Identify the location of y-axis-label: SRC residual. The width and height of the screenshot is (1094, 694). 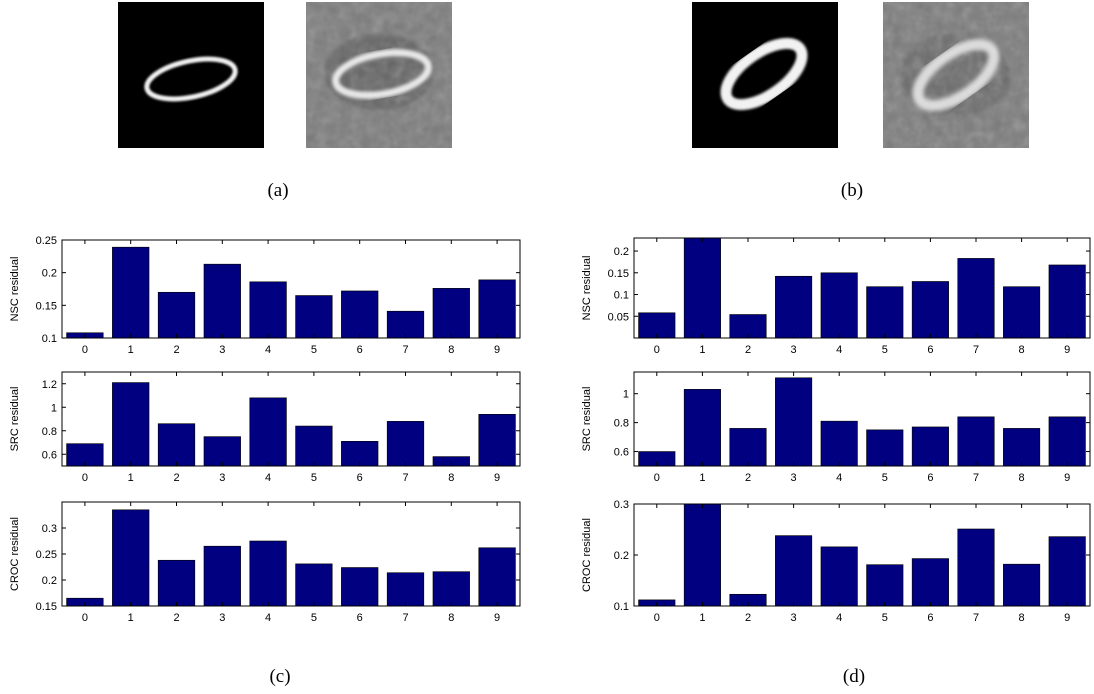
(587, 419).